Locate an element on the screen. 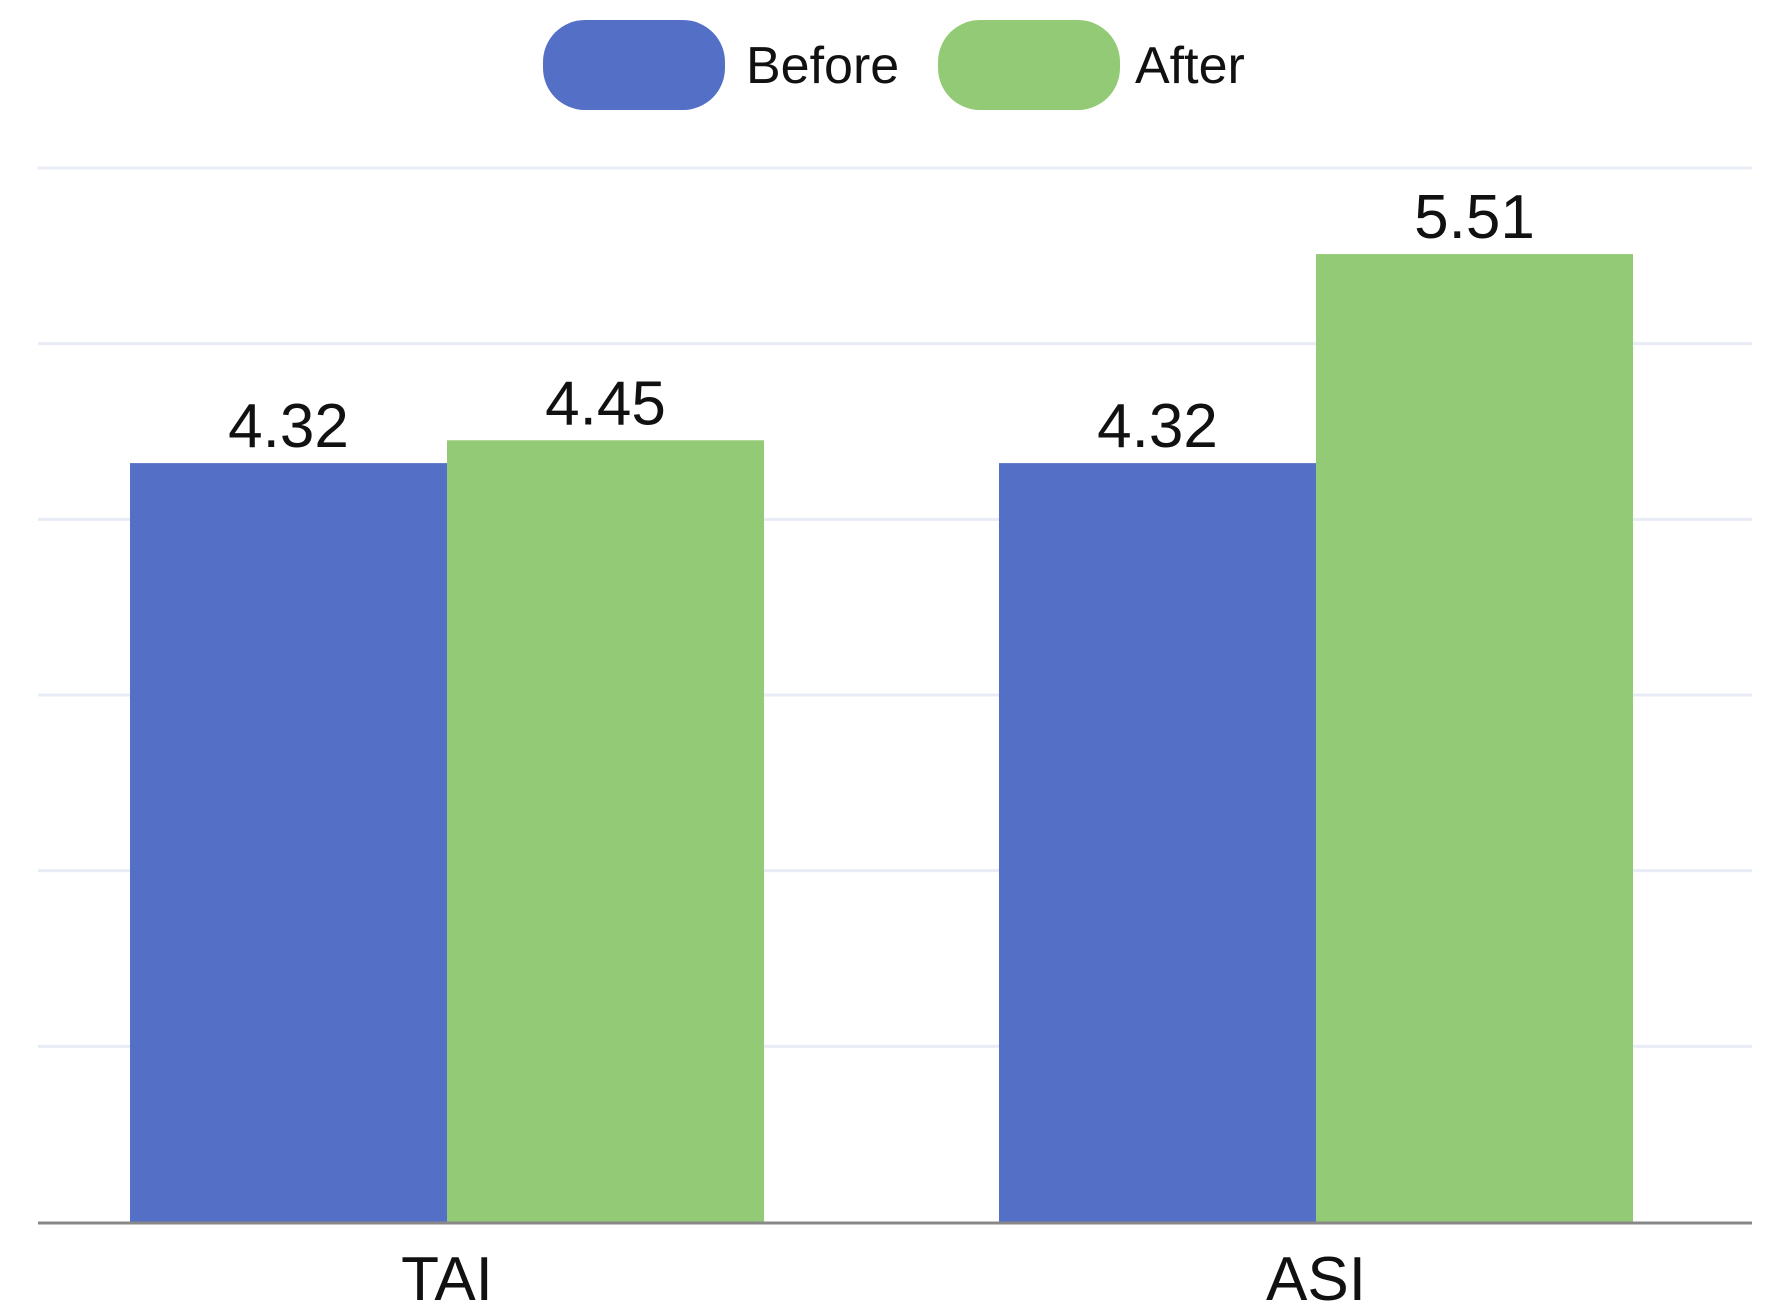  legend-label: Before is located at coordinates (822, 66).